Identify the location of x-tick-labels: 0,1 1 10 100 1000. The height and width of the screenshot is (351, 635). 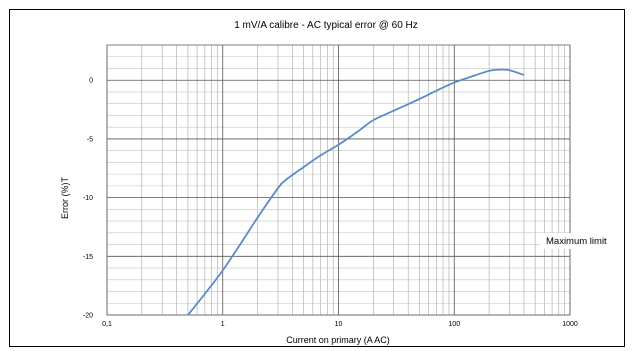
(340, 324).